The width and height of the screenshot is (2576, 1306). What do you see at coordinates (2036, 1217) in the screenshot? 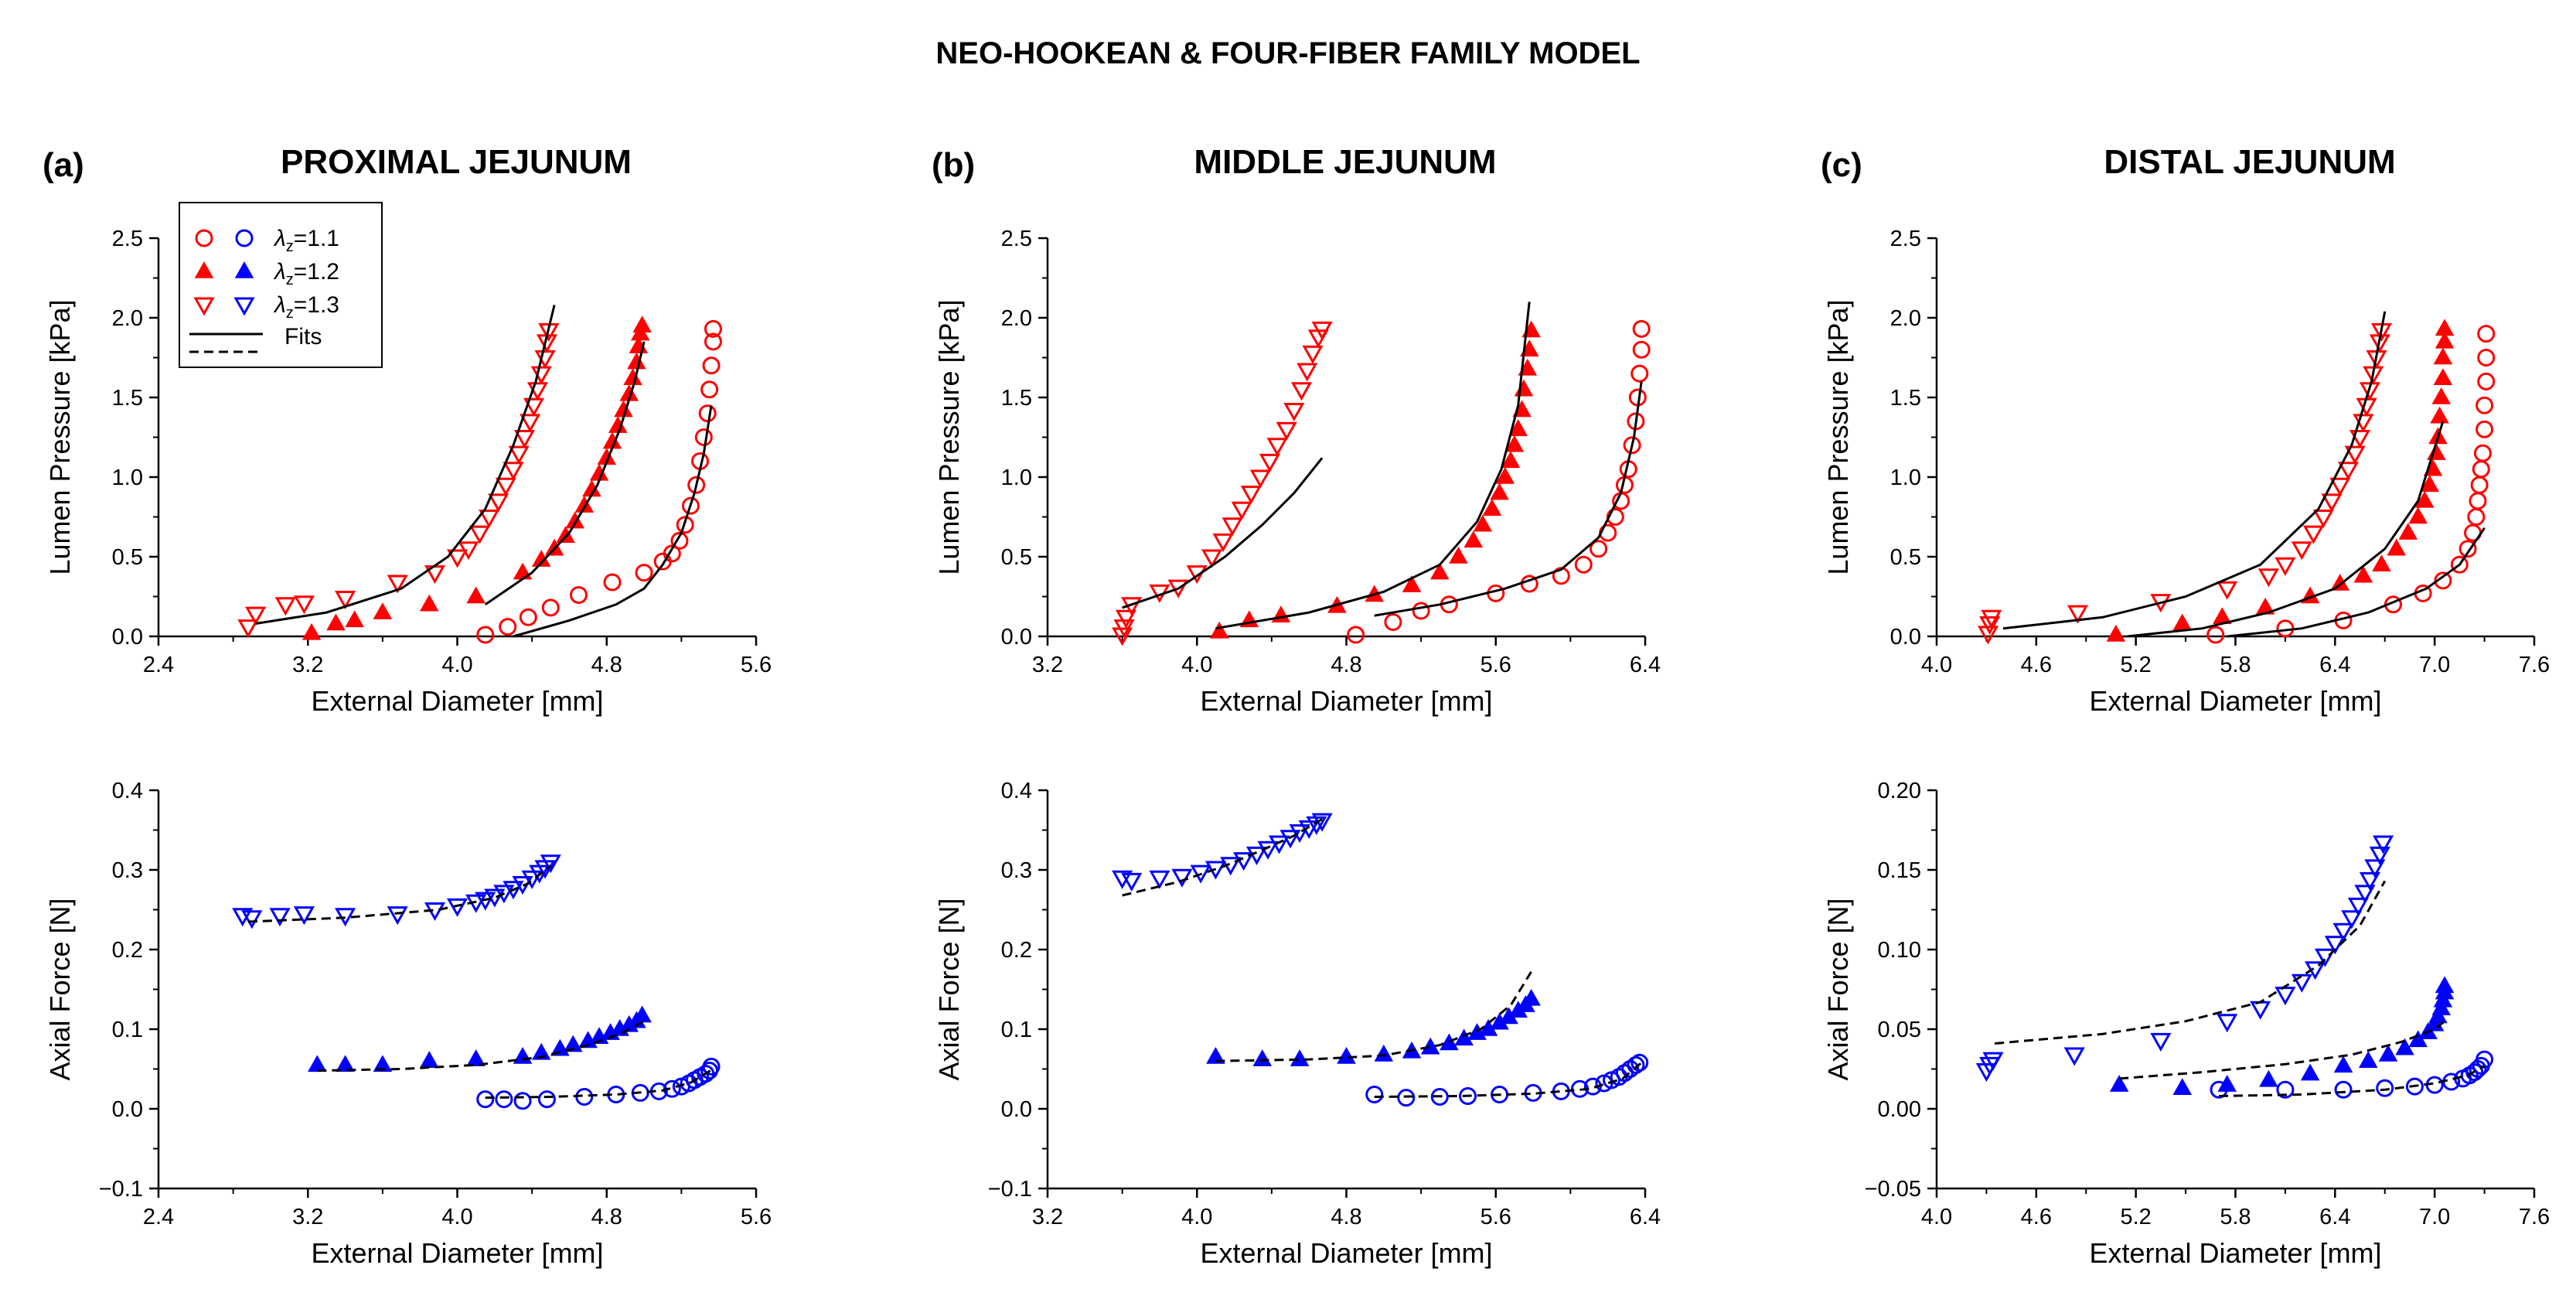
I see `x-tick-label: 4.6` at bounding box center [2036, 1217].